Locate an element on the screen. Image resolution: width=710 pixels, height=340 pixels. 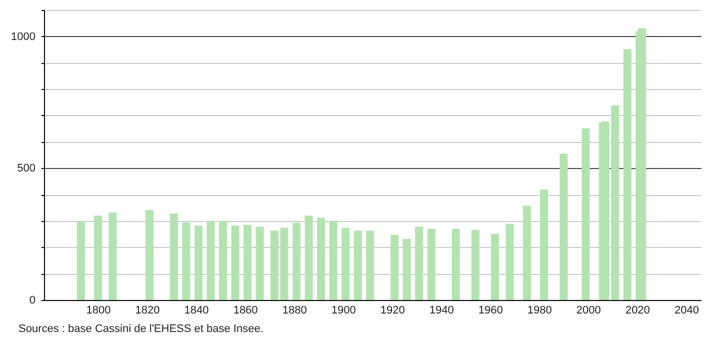
x-tick-label: 1880 is located at coordinates (294, 310).